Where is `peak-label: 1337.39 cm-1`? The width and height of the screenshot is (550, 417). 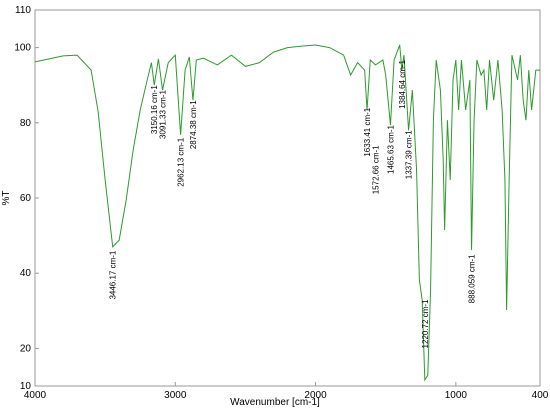 peak-label: 1337.39 cm-1 is located at coordinates (409, 154).